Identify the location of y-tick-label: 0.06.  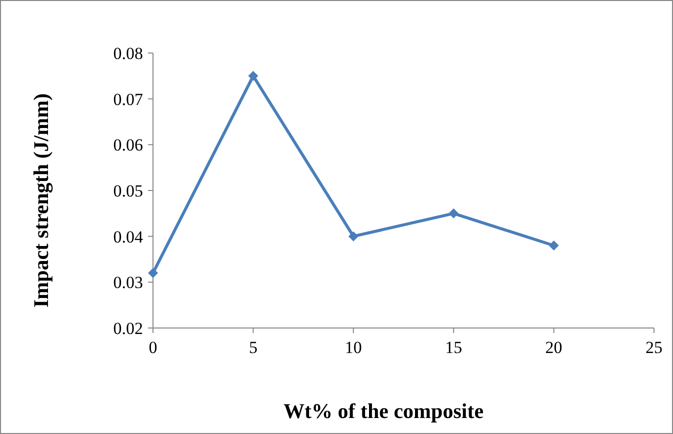
(128, 145).